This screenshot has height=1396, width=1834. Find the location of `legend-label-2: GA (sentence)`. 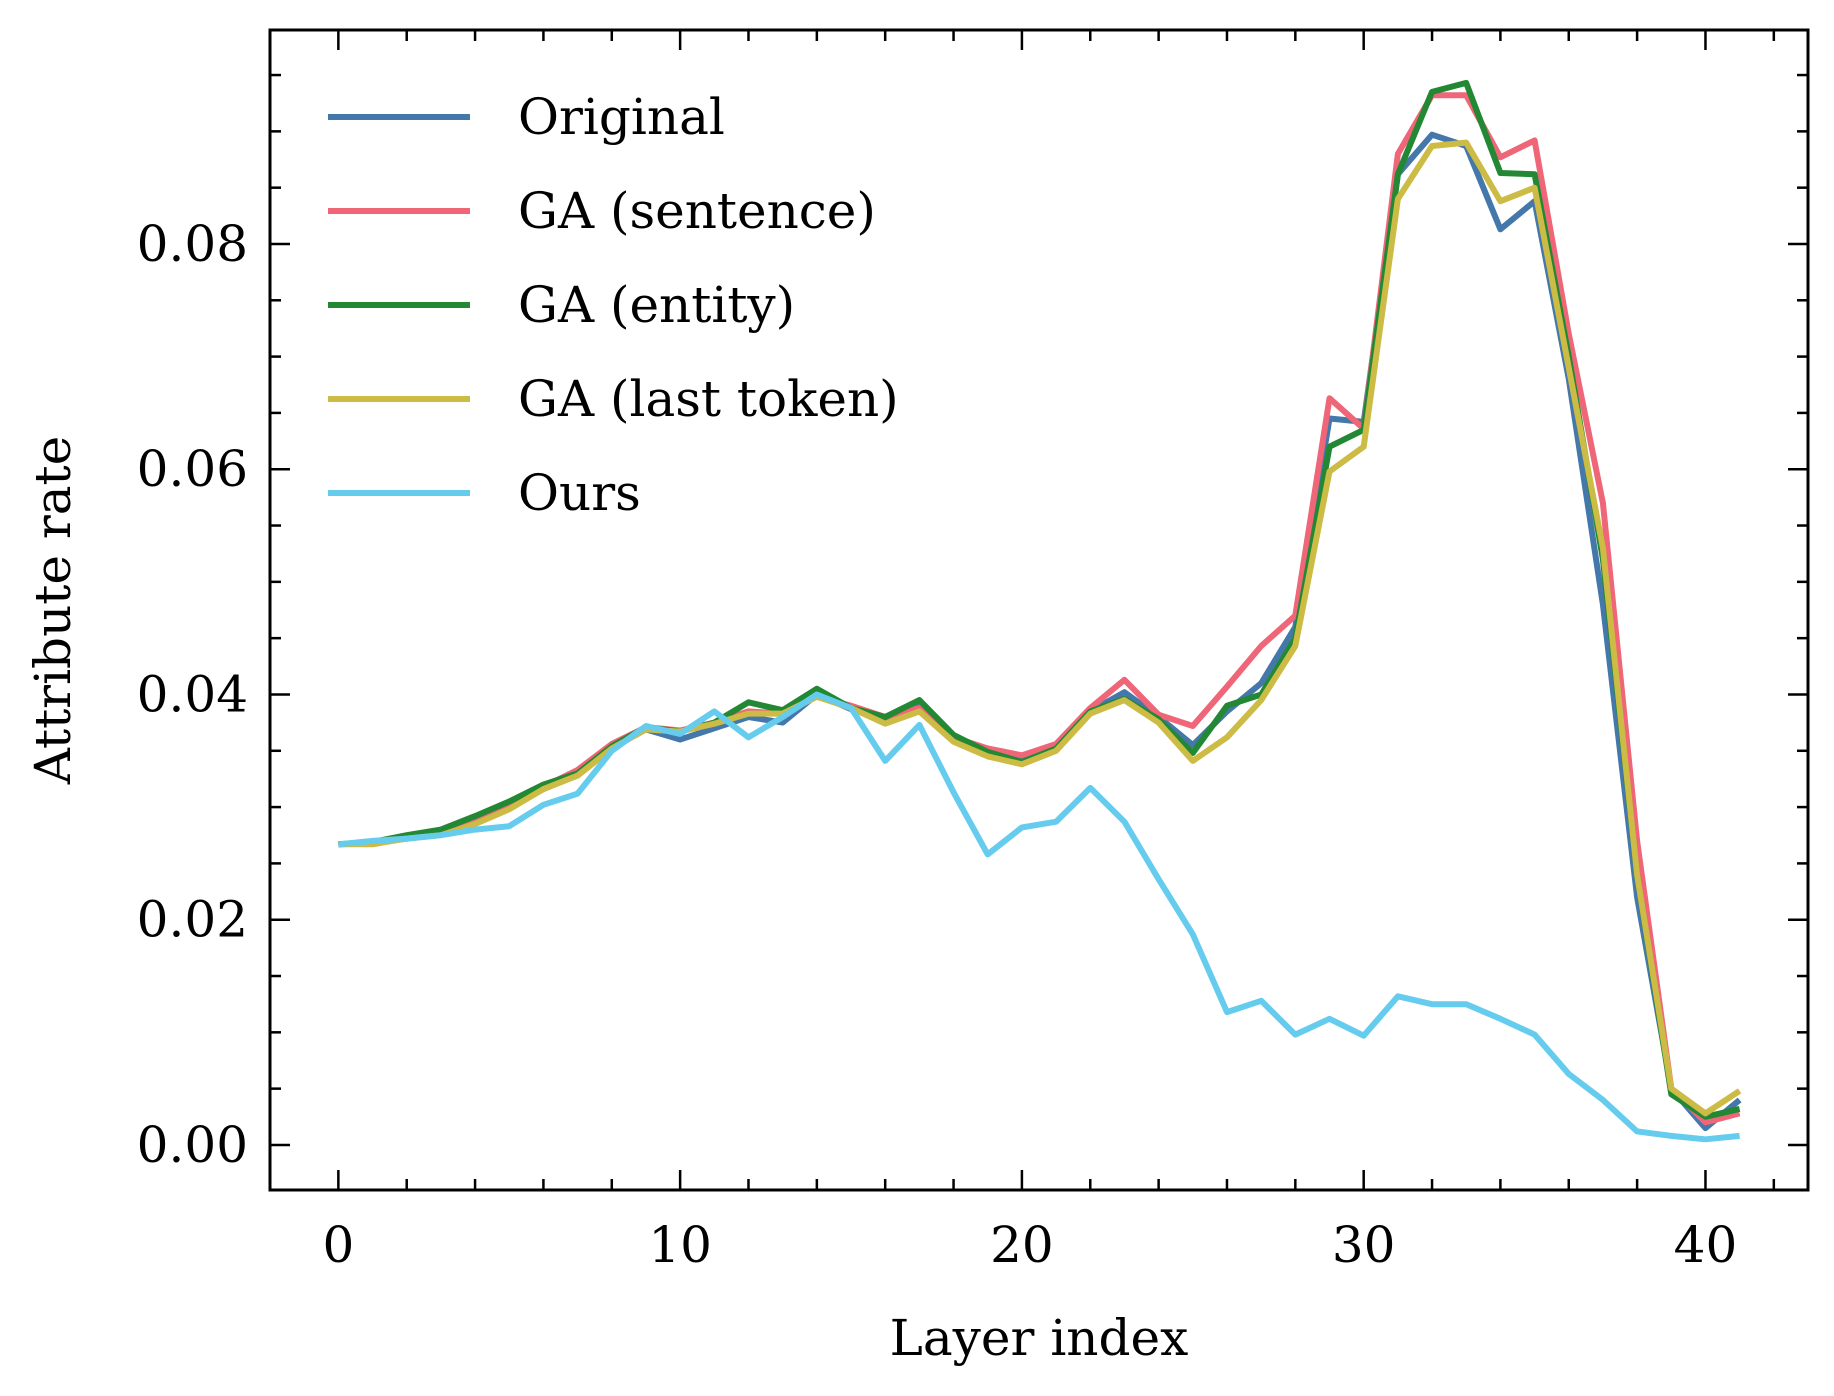

legend-label-2: GA (sentence) is located at coordinates (697, 211).